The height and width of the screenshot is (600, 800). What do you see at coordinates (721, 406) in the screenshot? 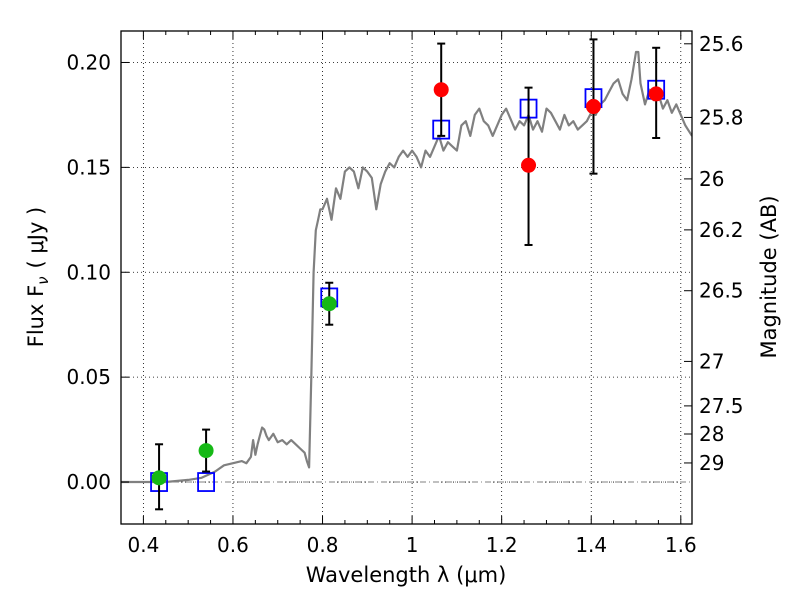
I see `magnitude-tick-label: 27.5` at bounding box center [721, 406].